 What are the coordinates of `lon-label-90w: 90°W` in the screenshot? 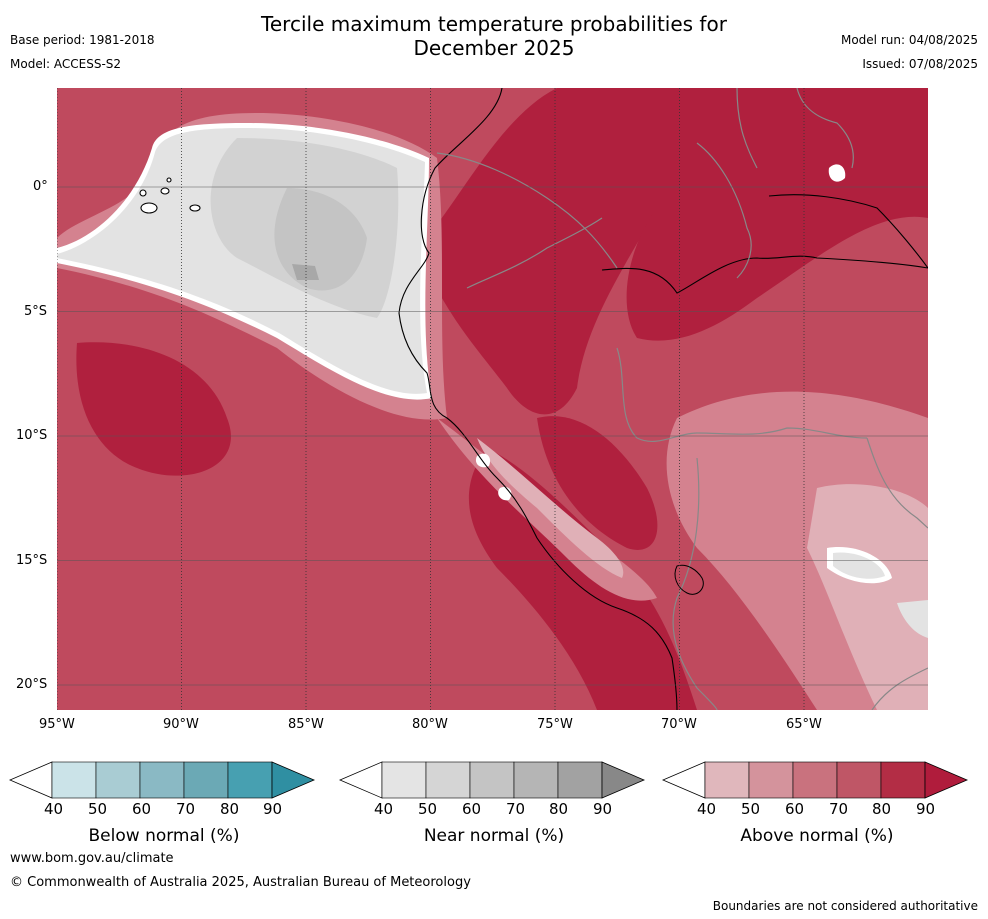 It's located at (181, 724).